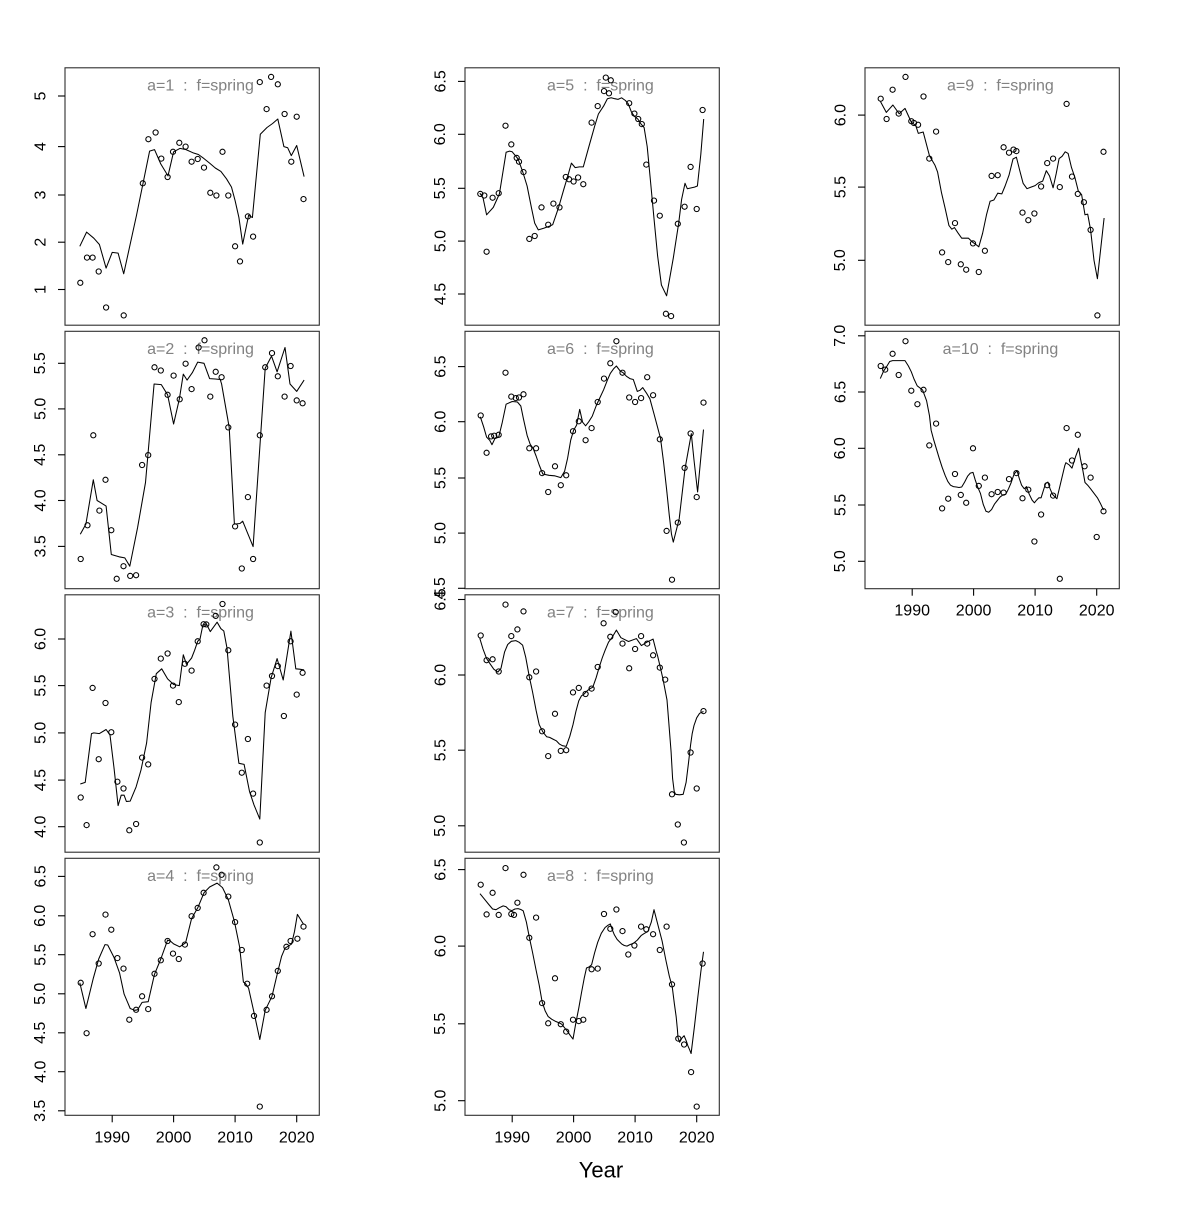 This screenshot has height=1205, width=1200. I want to click on svg-text: a=7 : f=spring, so click(600, 612).